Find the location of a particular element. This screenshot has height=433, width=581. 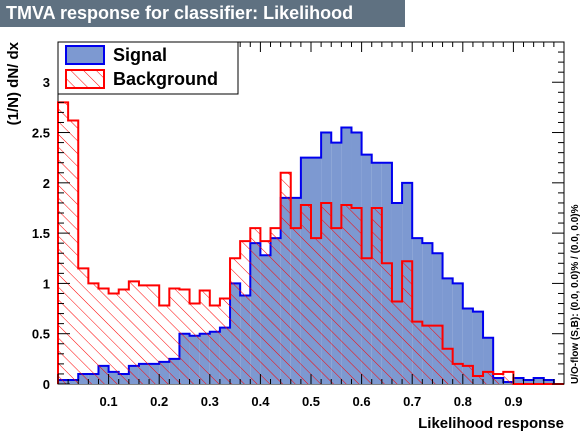

x-tick-label: 0.2 is located at coordinates (159, 401).